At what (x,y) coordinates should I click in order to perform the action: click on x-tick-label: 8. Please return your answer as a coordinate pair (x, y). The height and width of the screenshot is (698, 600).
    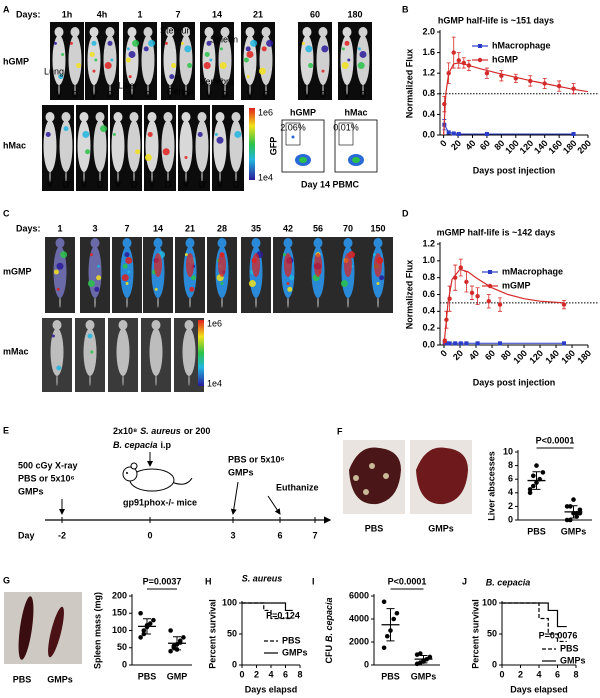
    Looking at the image, I should click on (575, 674).